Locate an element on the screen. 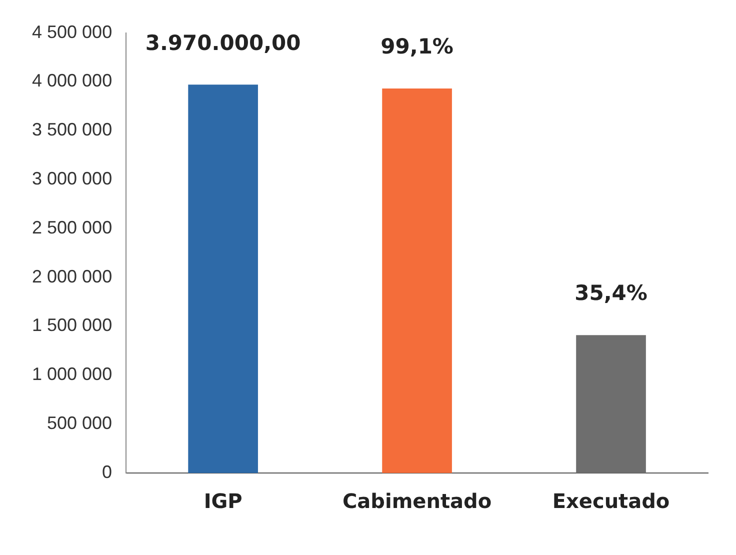 This screenshot has width=736, height=555. annotation: 35,4% is located at coordinates (611, 293).